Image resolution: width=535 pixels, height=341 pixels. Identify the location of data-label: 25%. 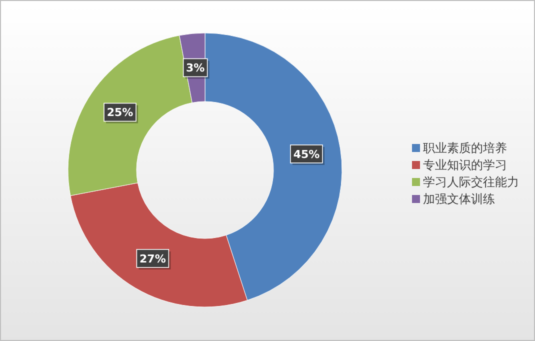
(120, 113).